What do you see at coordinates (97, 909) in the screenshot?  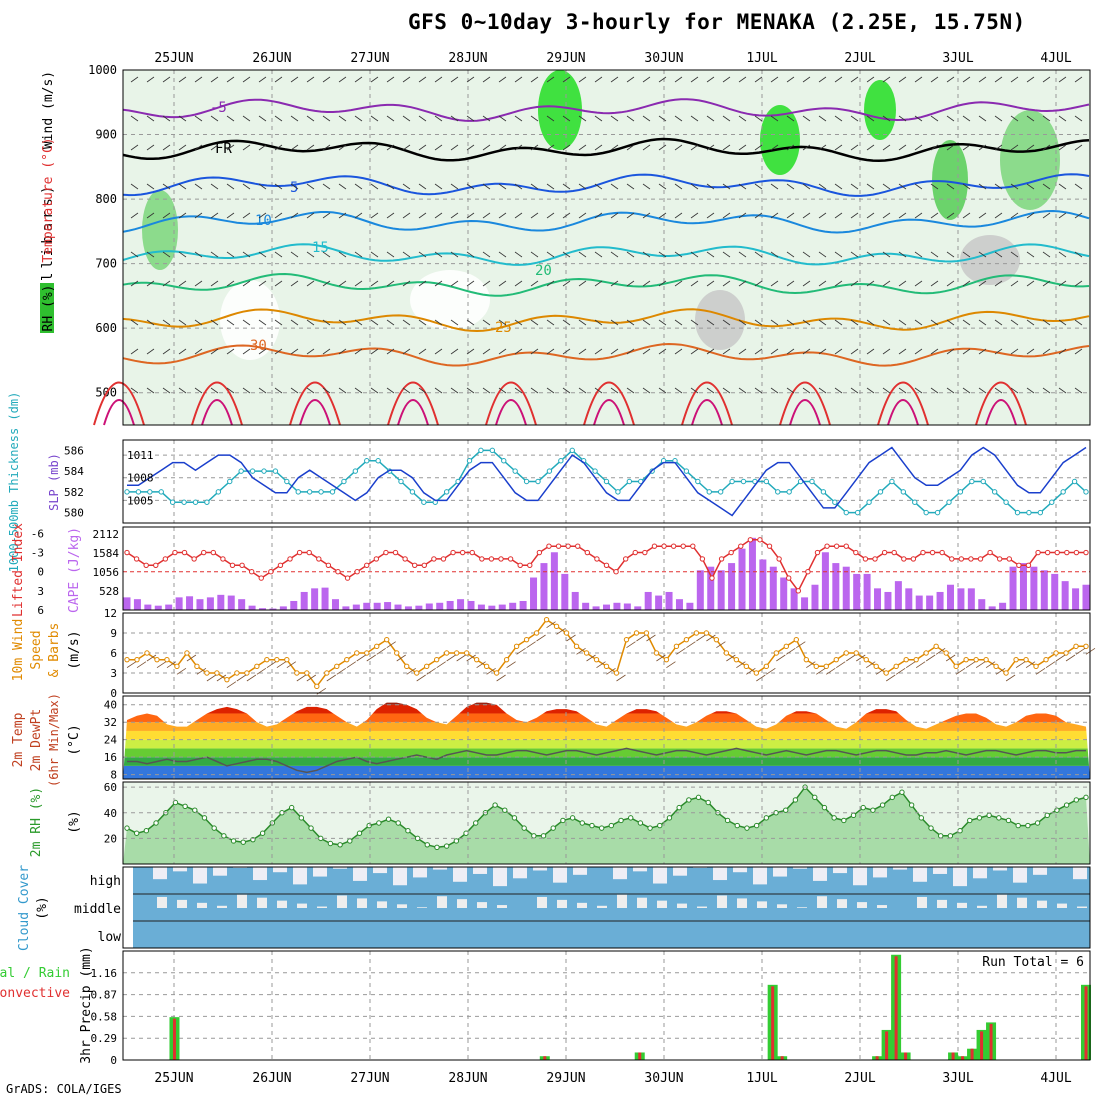 I see `cloud-level-label: middle` at bounding box center [97, 909].